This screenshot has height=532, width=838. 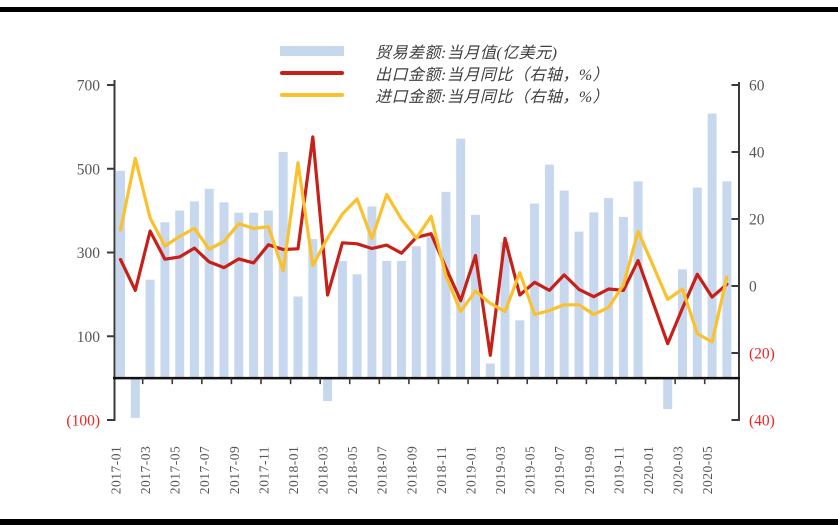 What do you see at coordinates (145, 470) in the screenshot?
I see `svg-text: 2017-03` at bounding box center [145, 470].